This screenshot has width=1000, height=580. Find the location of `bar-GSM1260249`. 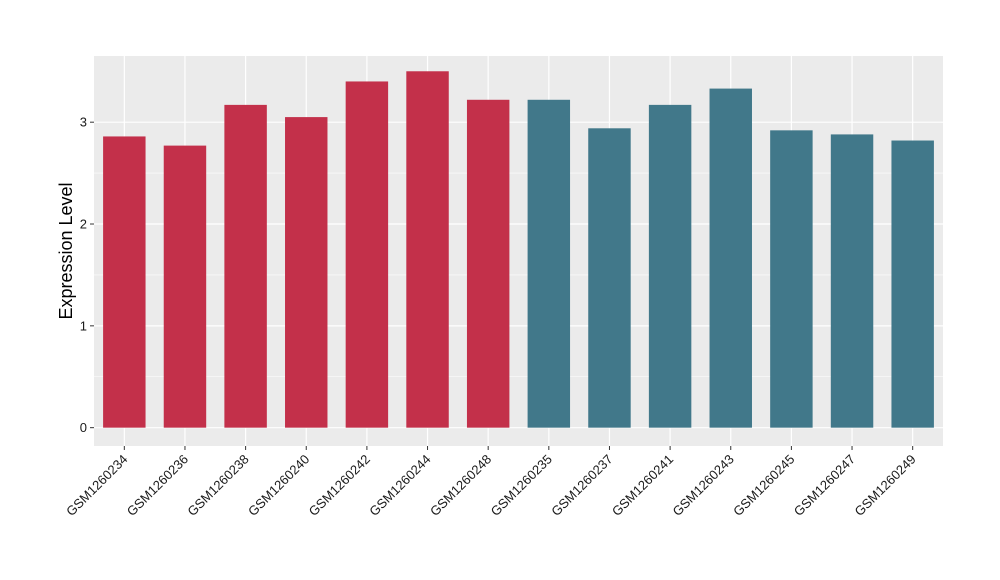

bar-GSM1260249 is located at coordinates (912, 284).